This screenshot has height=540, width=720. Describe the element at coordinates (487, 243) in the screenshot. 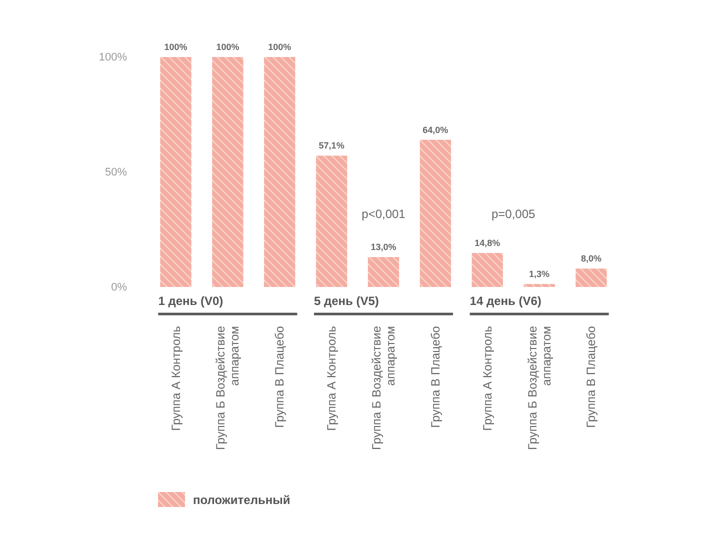

I see `data-label: 14,8%` at that location.